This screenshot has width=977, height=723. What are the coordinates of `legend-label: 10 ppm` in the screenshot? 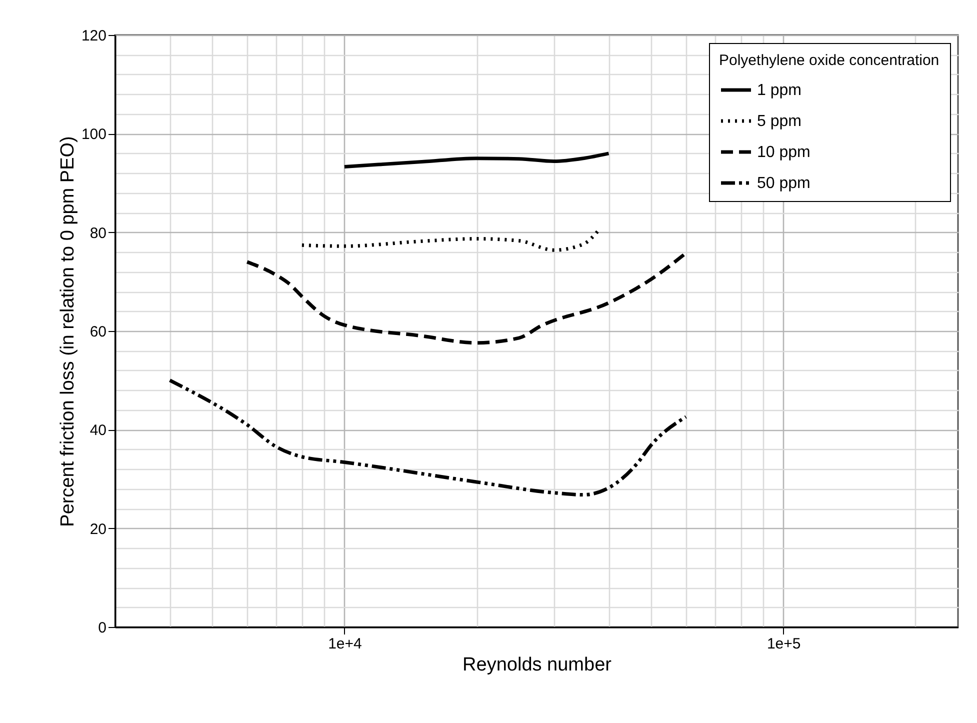 It's located at (783, 152).